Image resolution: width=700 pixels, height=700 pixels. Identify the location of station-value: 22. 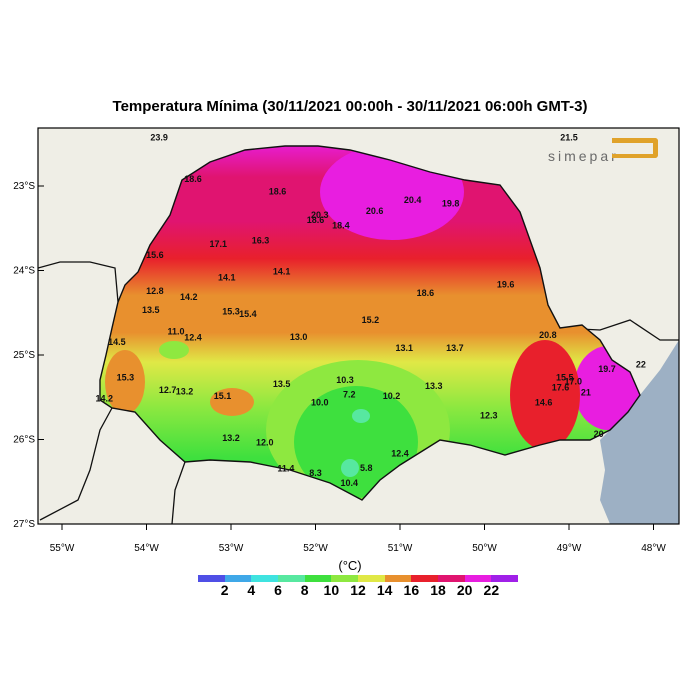
(641, 365).